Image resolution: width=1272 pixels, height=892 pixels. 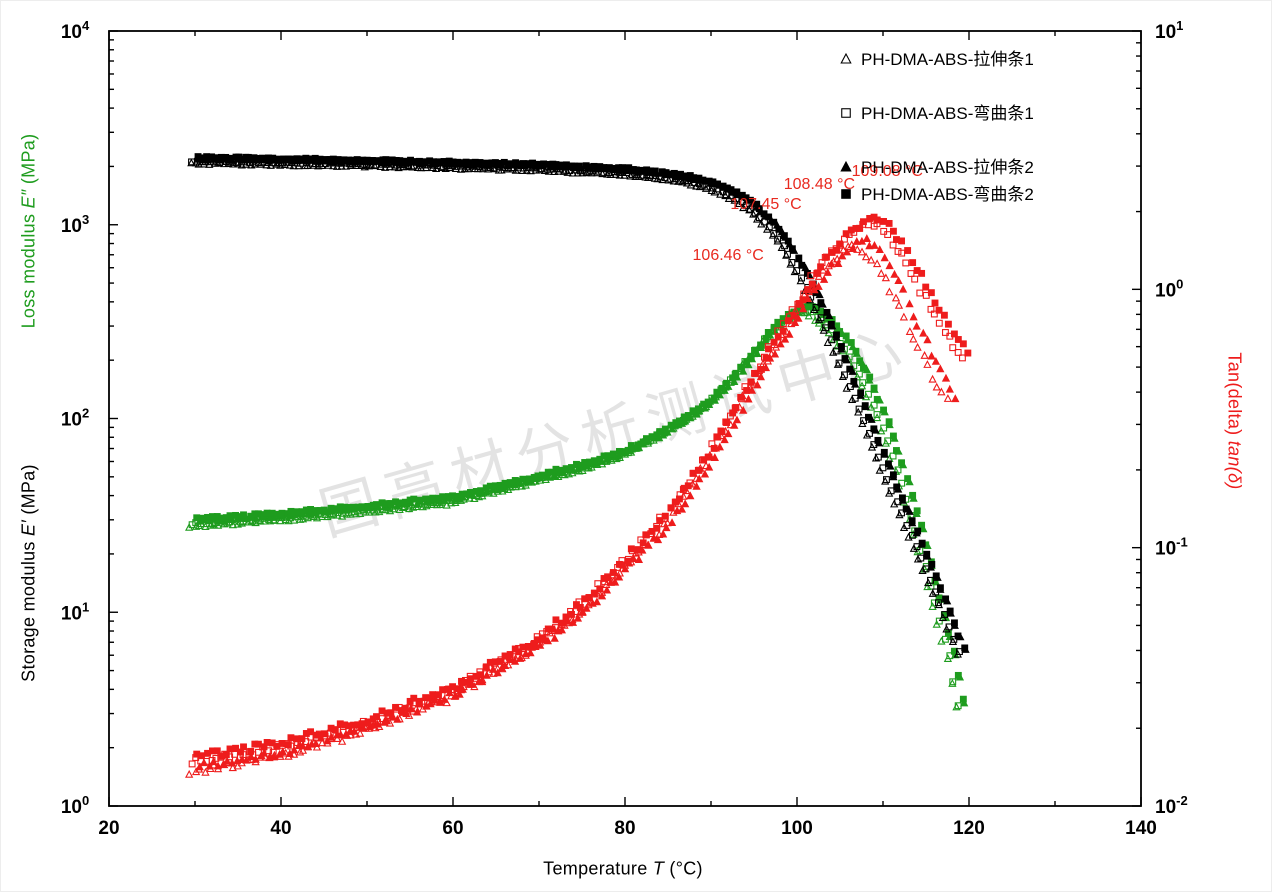 What do you see at coordinates (819, 184) in the screenshot?
I see `peak-annotation: 108.48 °C` at bounding box center [819, 184].